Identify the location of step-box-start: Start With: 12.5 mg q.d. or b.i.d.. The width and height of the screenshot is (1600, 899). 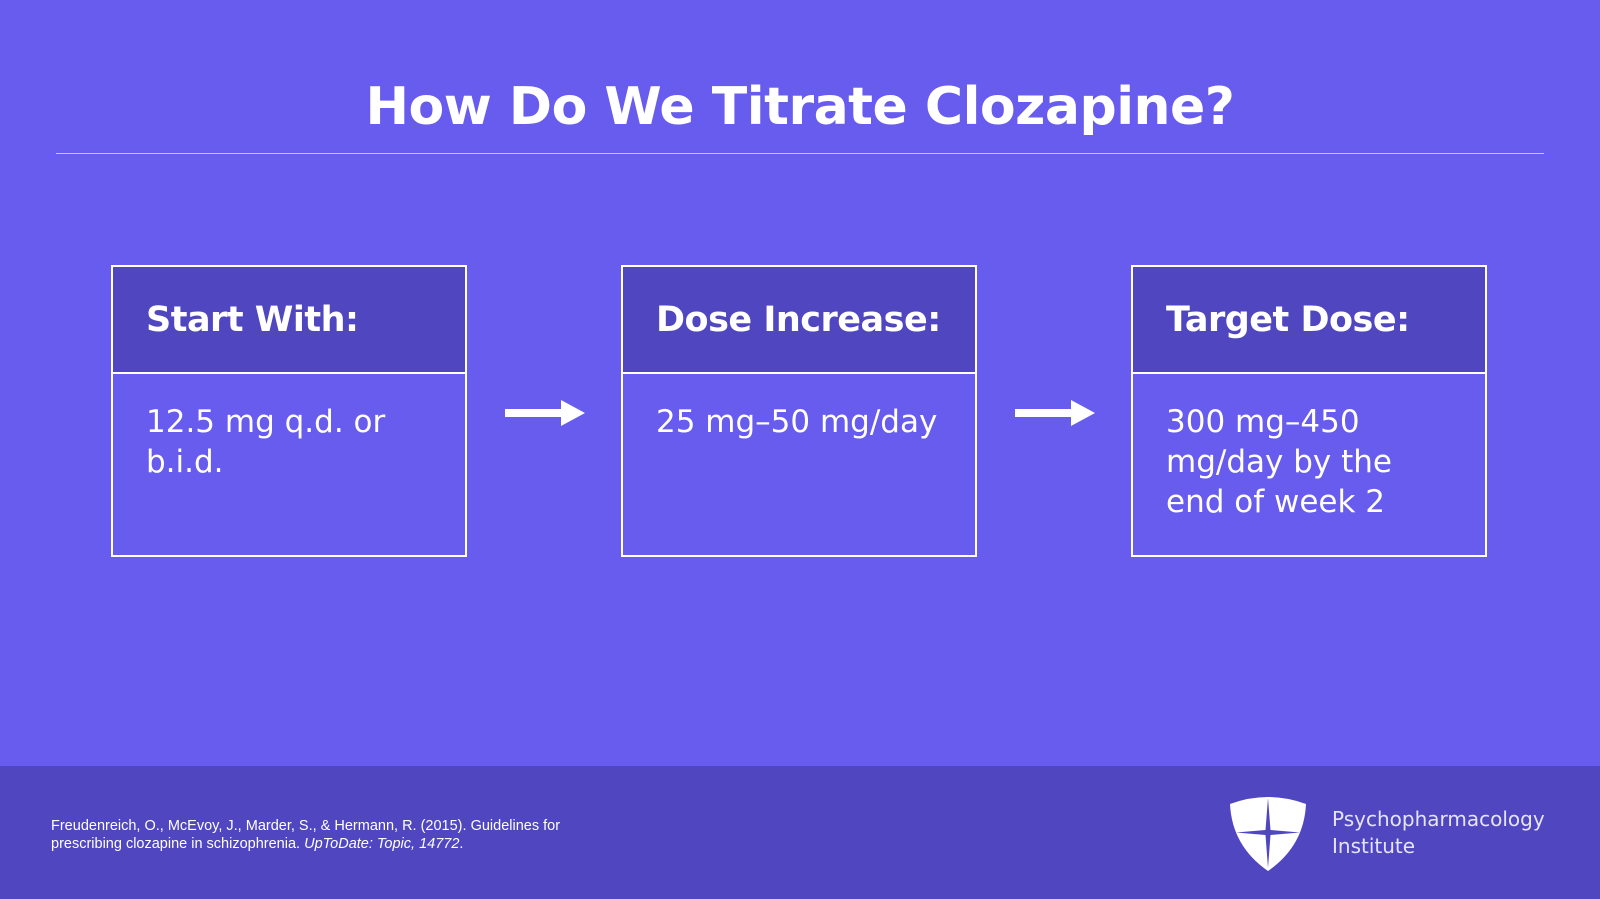
(289, 411).